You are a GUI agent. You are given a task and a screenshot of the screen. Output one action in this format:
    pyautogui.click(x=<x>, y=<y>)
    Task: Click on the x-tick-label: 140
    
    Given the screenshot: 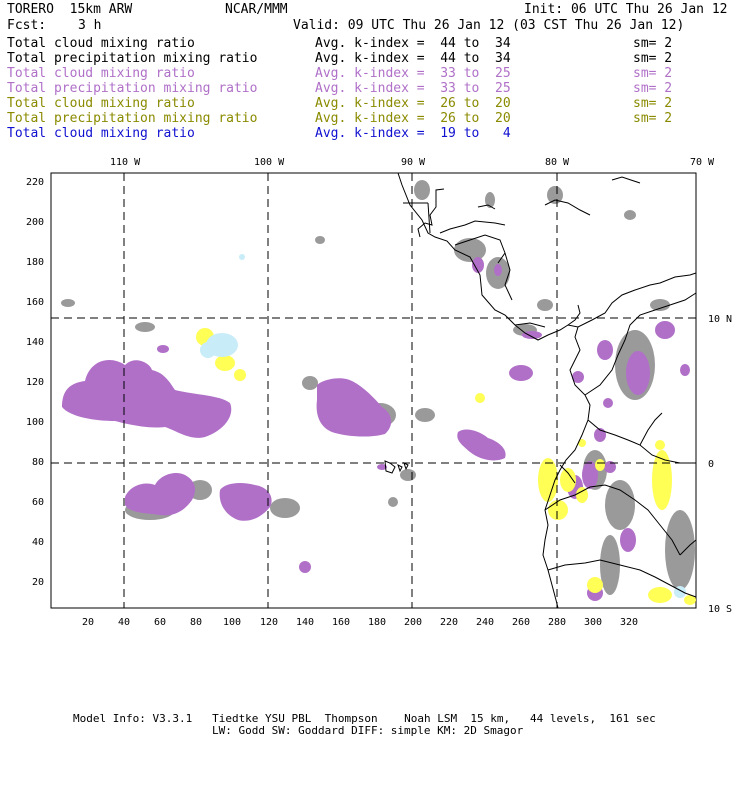 What is the action you would take?
    pyautogui.click(x=305, y=622)
    